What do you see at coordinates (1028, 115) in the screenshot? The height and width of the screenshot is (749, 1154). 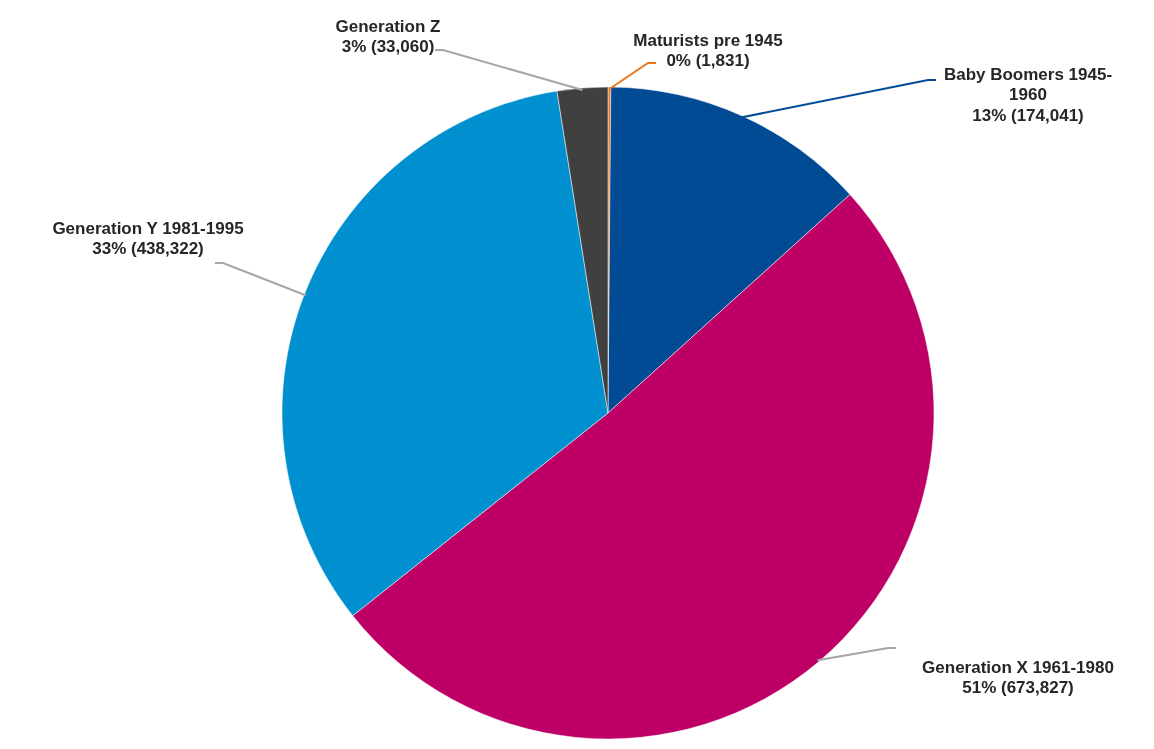 I see `data-label: 13% (174,041)` at bounding box center [1028, 115].